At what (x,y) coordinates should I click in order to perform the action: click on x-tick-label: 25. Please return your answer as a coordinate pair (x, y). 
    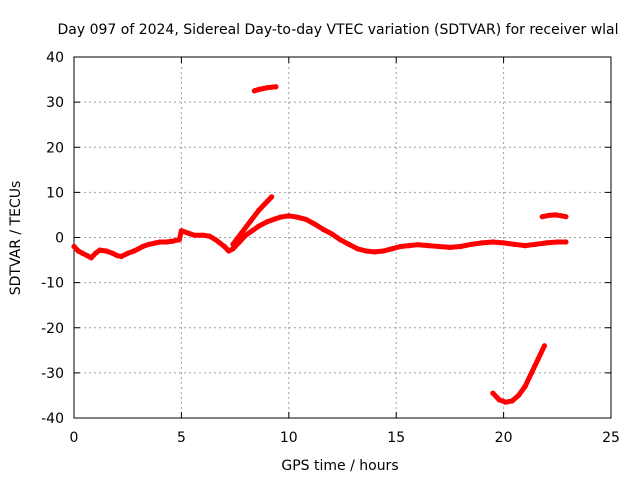
    Looking at the image, I should click on (611, 438).